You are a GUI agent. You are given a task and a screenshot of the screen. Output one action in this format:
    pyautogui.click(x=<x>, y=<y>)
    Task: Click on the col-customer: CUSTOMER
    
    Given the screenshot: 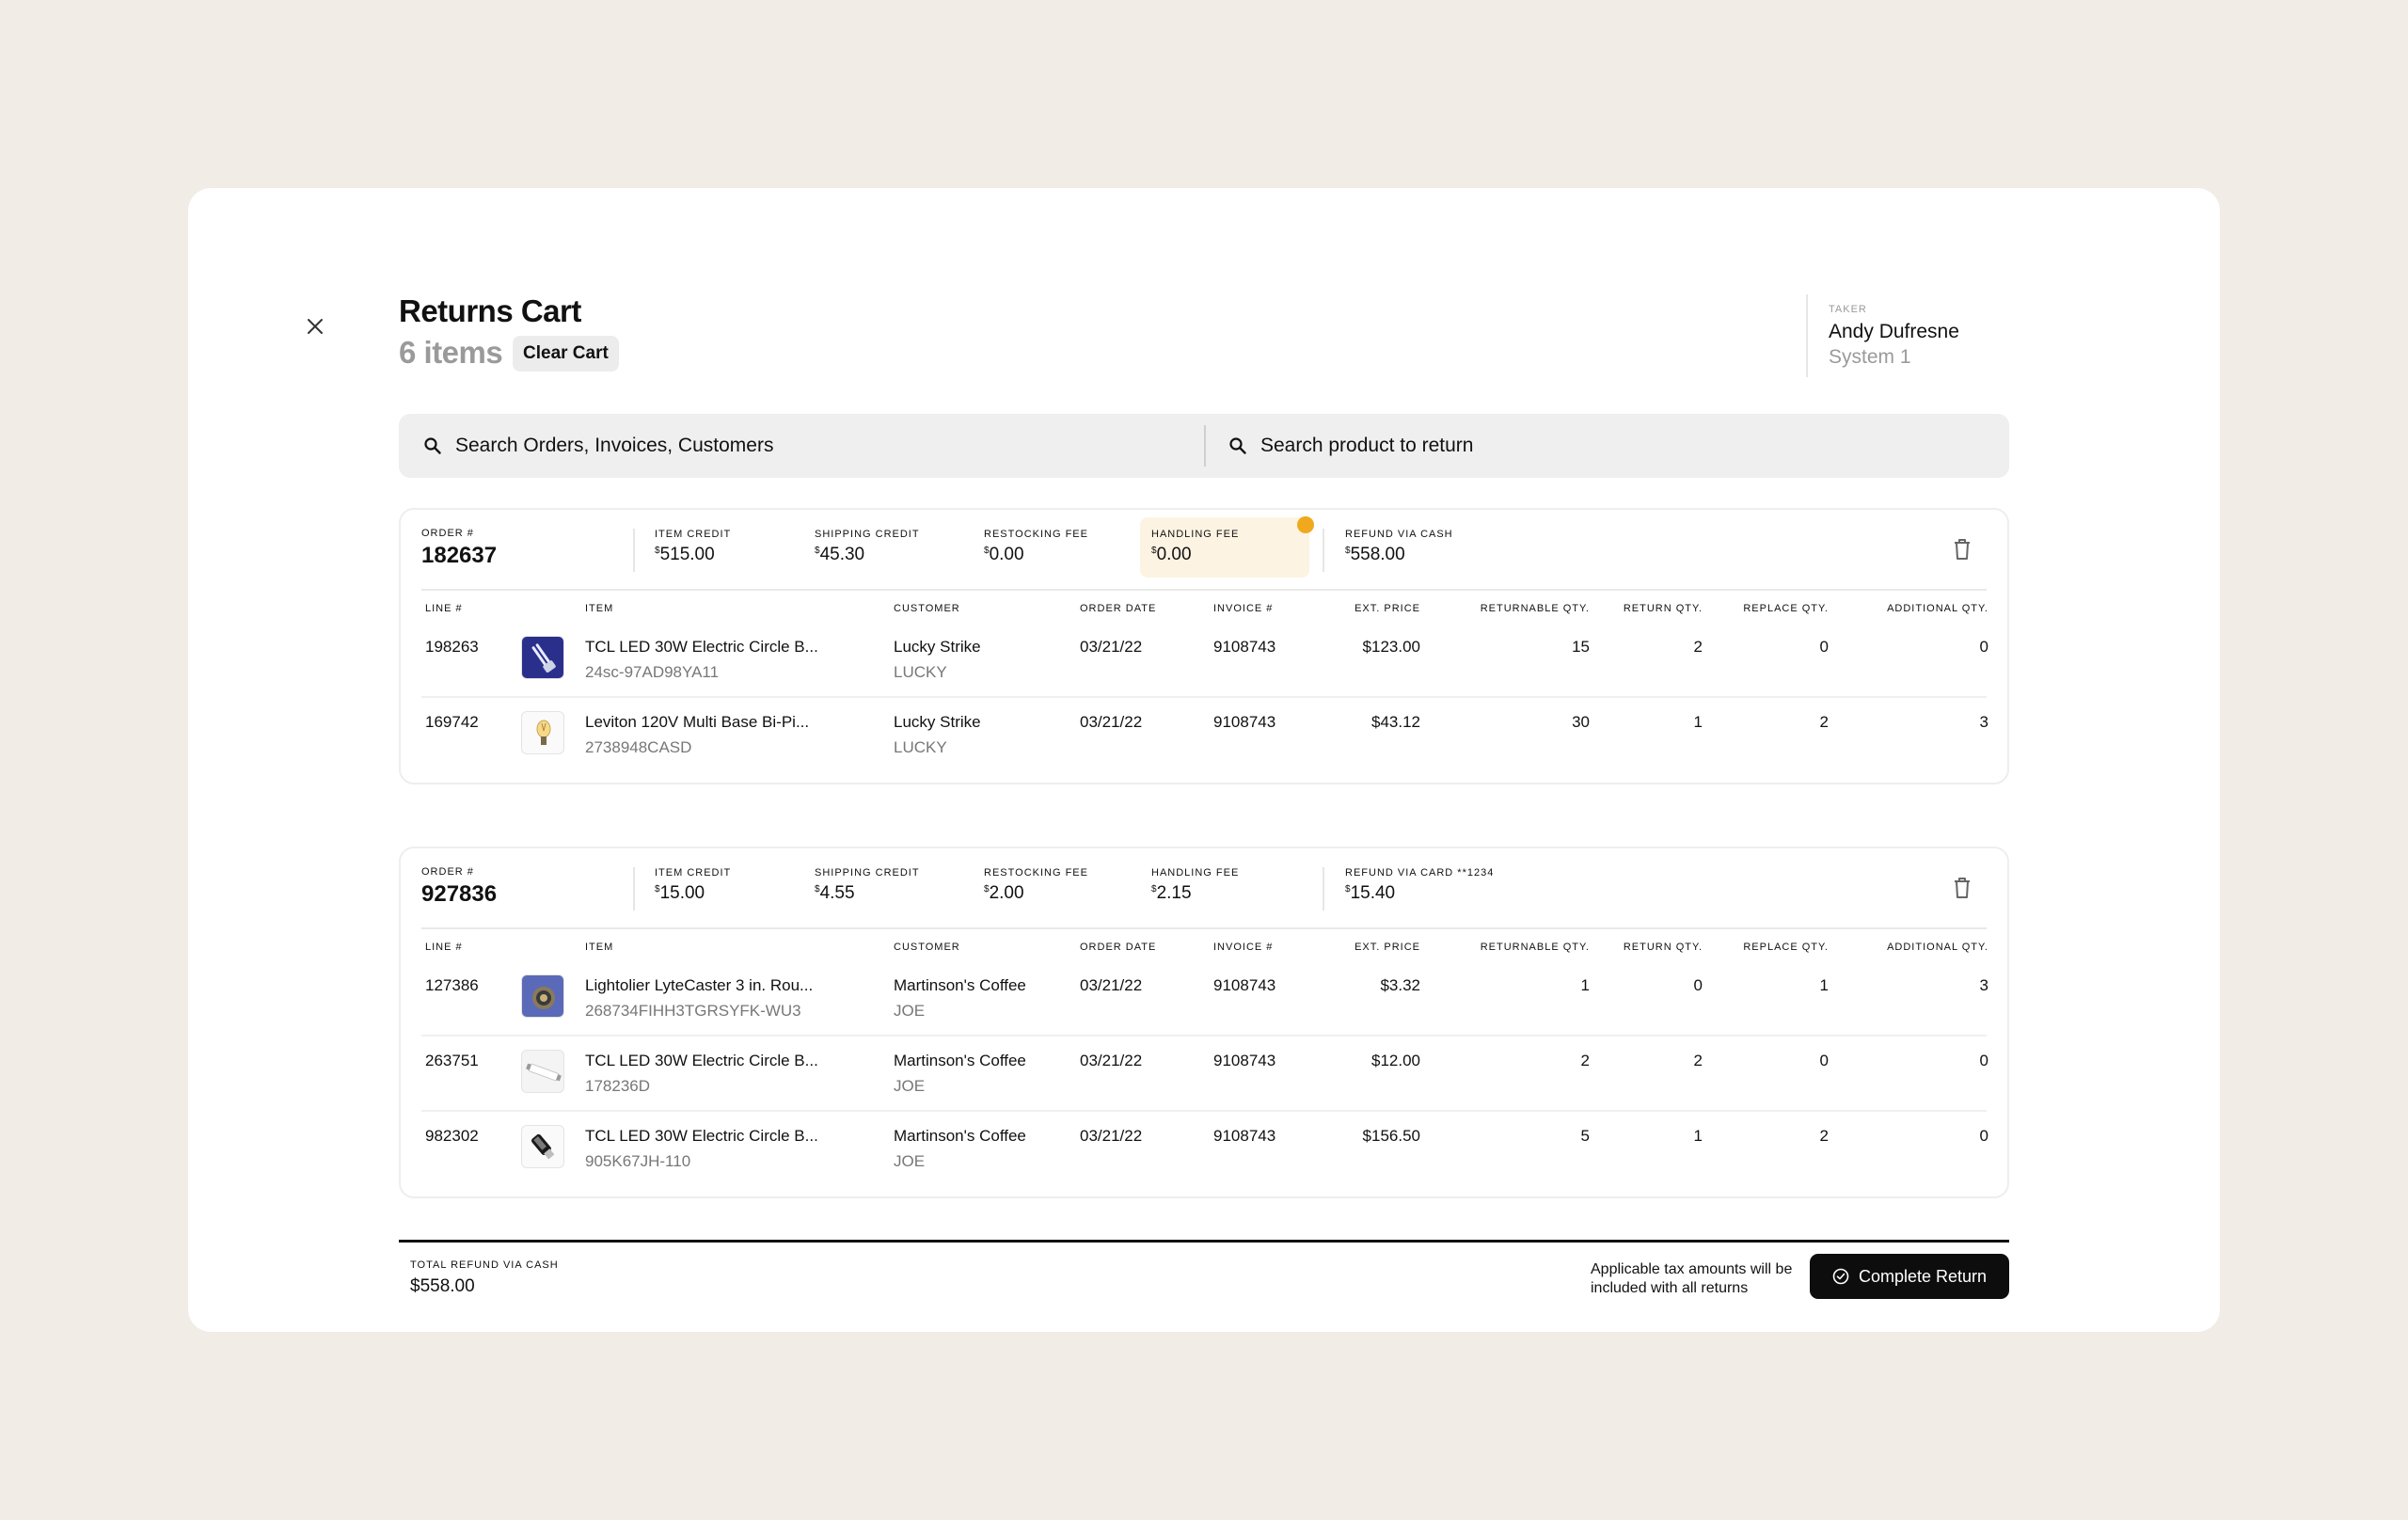 What is the action you would take?
    pyautogui.click(x=927, y=608)
    